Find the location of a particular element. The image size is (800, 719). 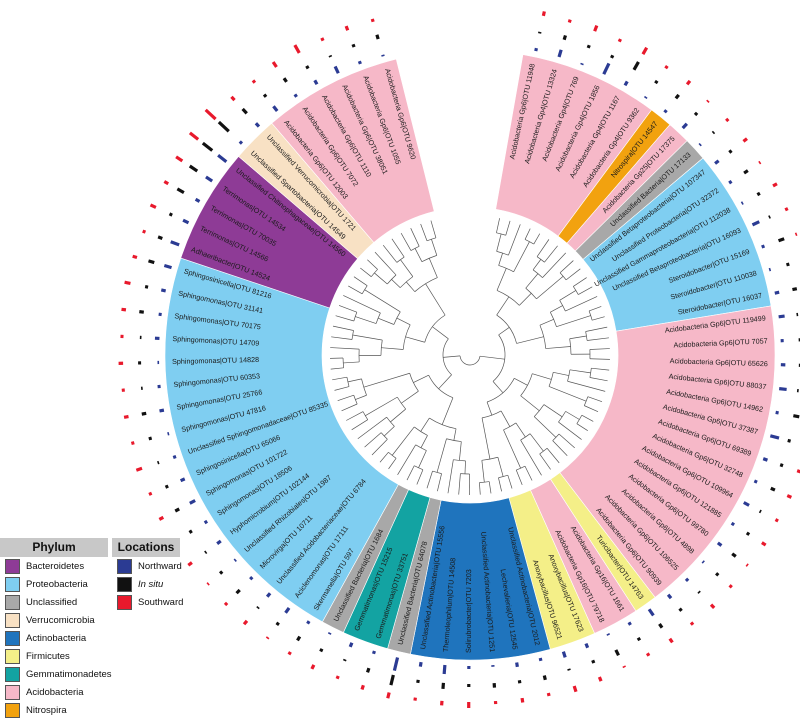

legend-item-actinobacteria: Actinobacteria is located at coordinates (54, 638).